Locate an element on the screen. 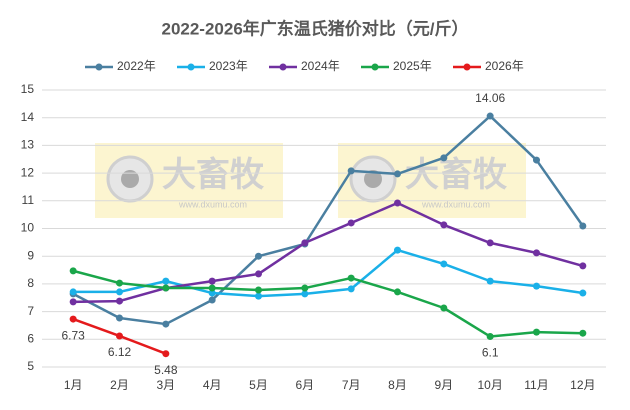 This screenshot has height=410, width=630. y-tick-label: 5 is located at coordinates (30, 366).